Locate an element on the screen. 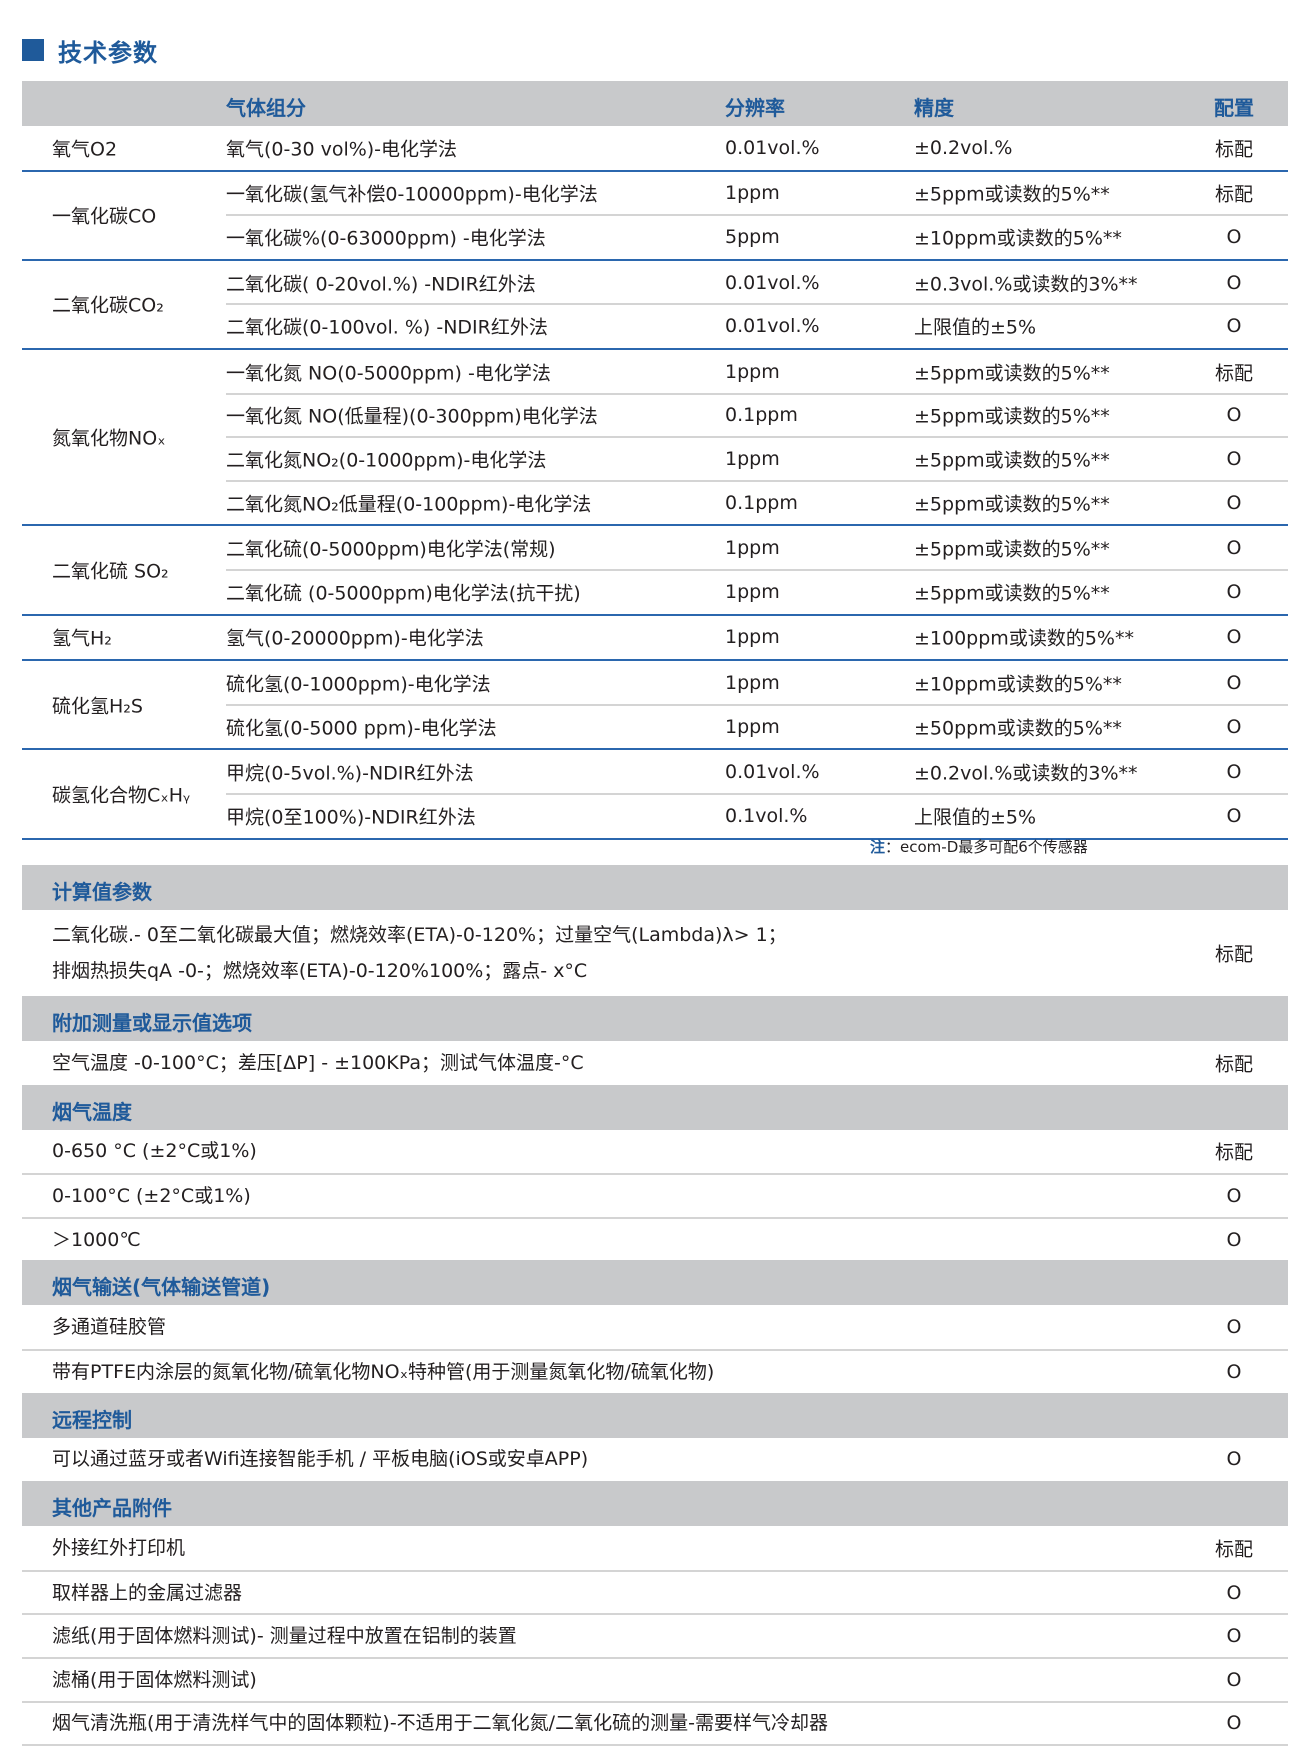 The width and height of the screenshot is (1308, 1754). component-cell: 硫化氢(0-5000 ppm)-电化学法 is located at coordinates (361, 728).